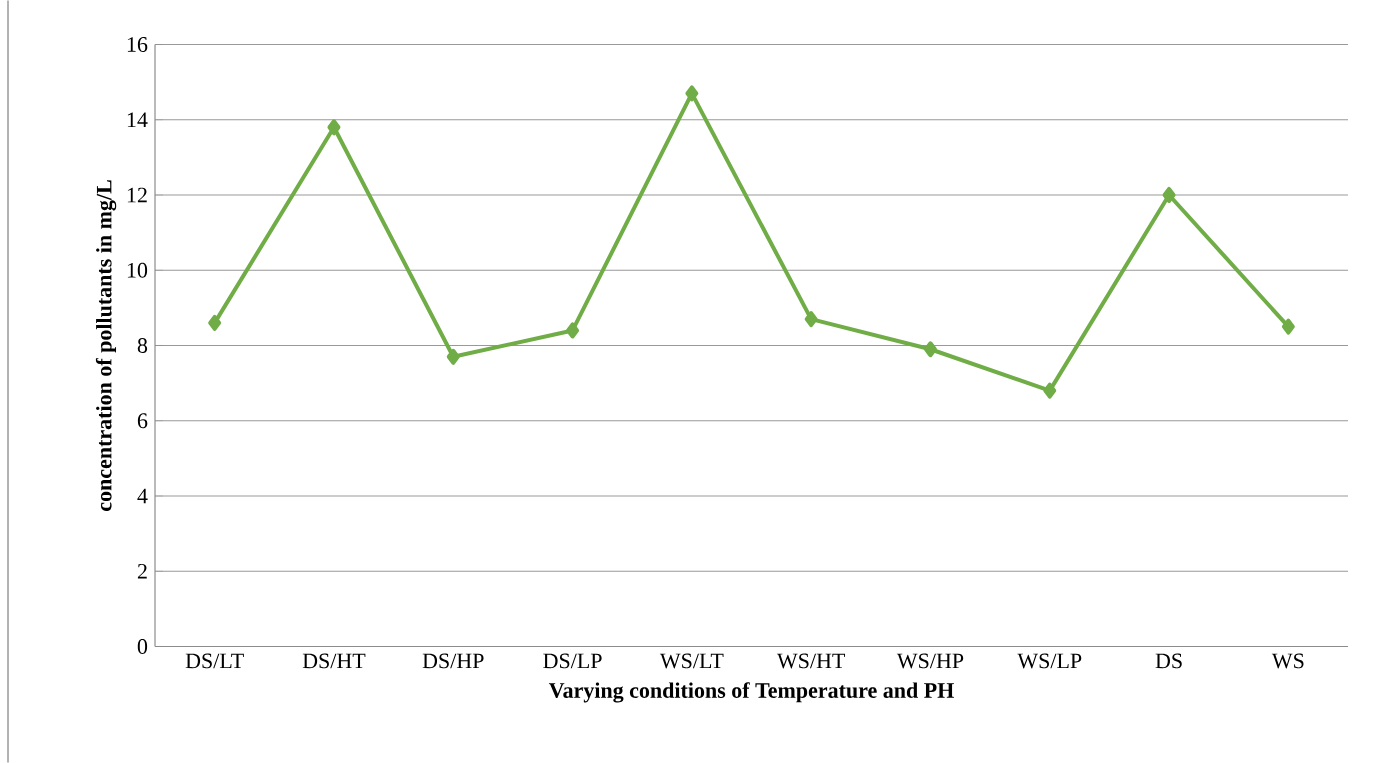 The height and width of the screenshot is (763, 1380). What do you see at coordinates (142, 345) in the screenshot?
I see `y-tick-label: 8` at bounding box center [142, 345].